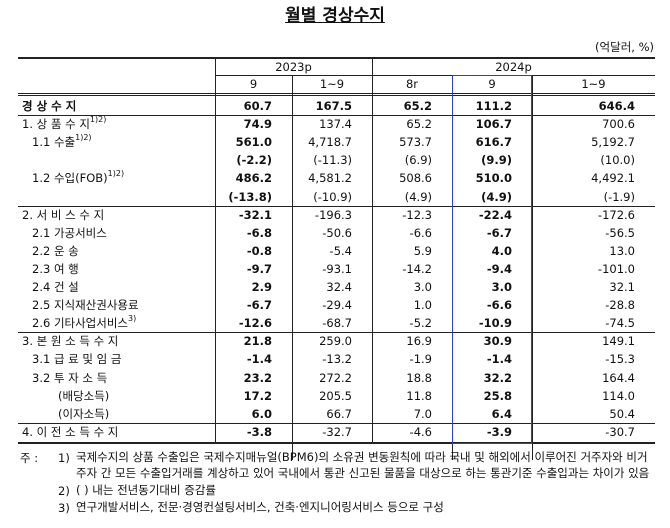 The height and width of the screenshot is (528, 670). Describe the element at coordinates (259, 232) in the screenshot. I see `cell: -6.8` at that location.